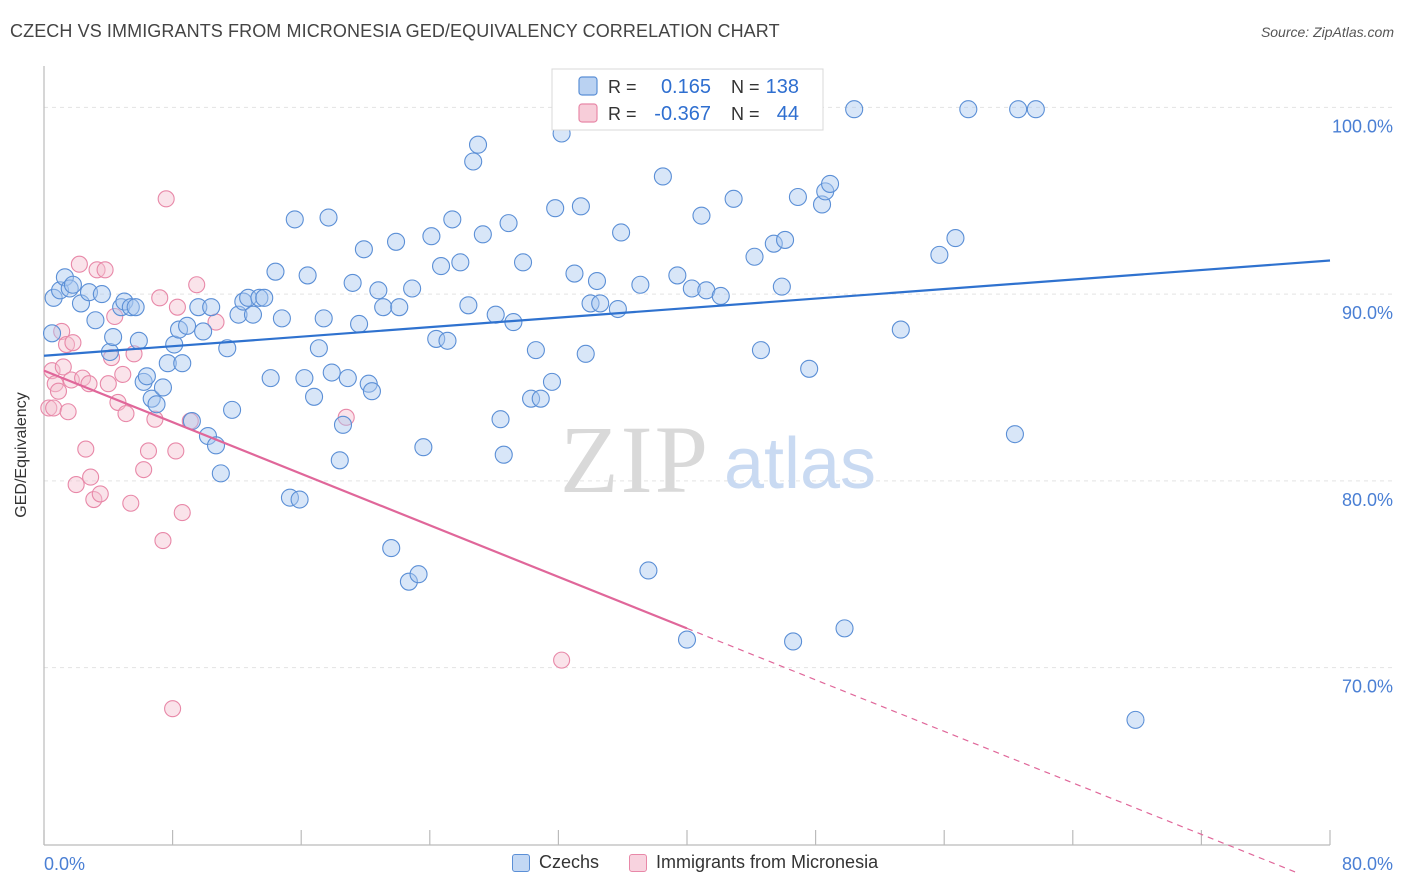 The width and height of the screenshot is (1406, 892). Describe the element at coordinates (1367, 500) in the screenshot. I see `y-tick-label: 80.0%` at that location.